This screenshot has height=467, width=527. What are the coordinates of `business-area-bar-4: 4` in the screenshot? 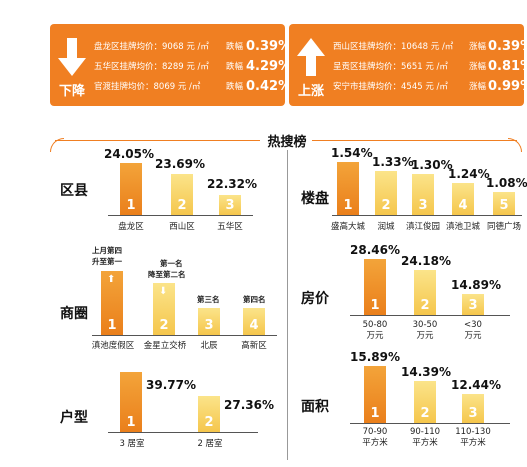 It's located at (254, 321).